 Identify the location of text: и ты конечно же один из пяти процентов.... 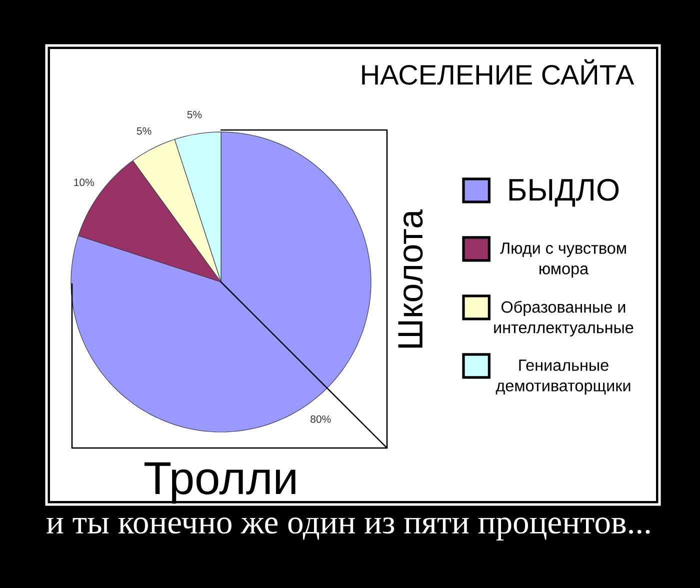
(348, 529).